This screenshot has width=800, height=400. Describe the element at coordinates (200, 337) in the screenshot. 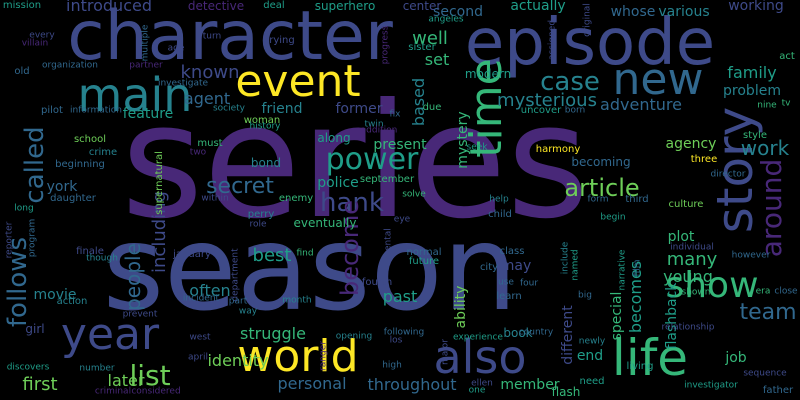

I see `word-west: west` at that location.